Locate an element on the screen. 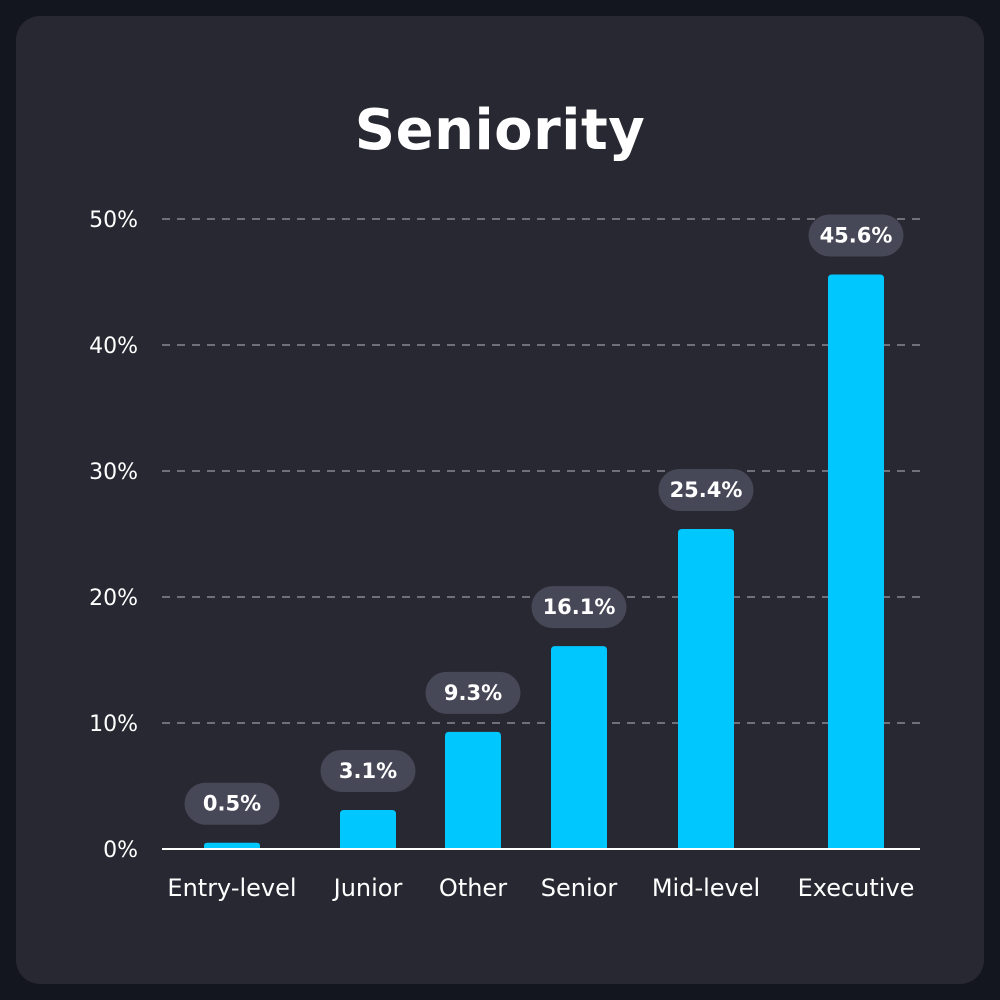 The height and width of the screenshot is (1000, 1000). data-label: 0.5% is located at coordinates (232, 803).